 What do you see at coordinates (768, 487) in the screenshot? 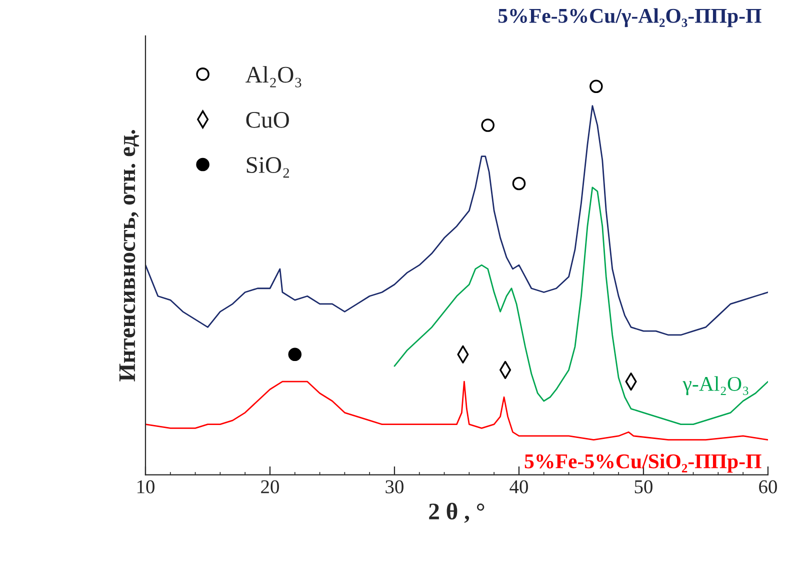
I see `x-tick-label: 60` at bounding box center [768, 487].